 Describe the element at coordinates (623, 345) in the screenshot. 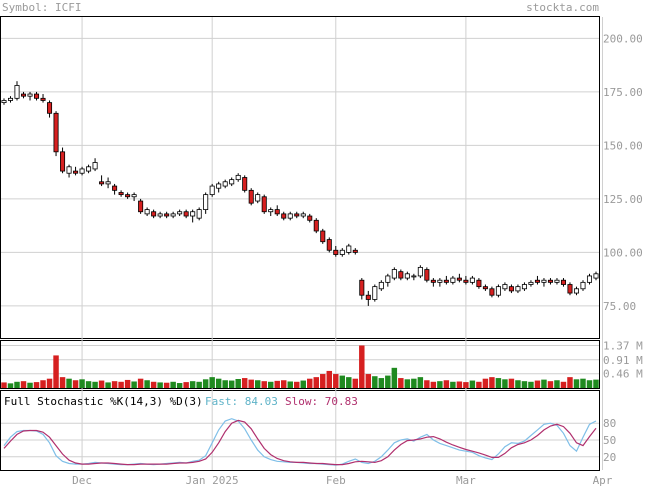

I see `volume-tick-label: 1.37 M` at that location.